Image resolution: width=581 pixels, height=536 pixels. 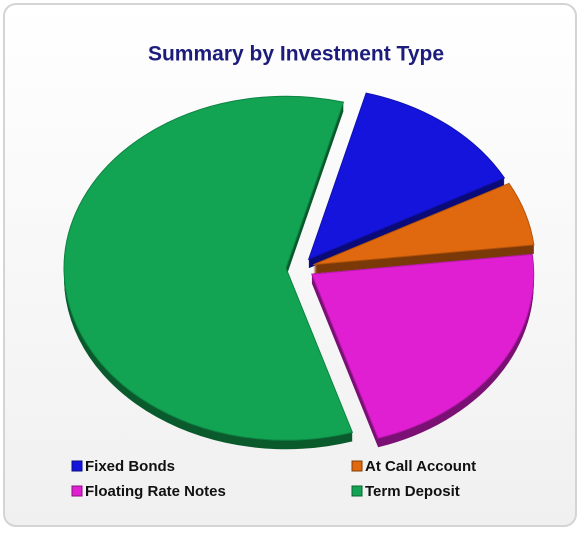 What do you see at coordinates (130, 466) in the screenshot?
I see `legend-label: Fixed Bonds` at bounding box center [130, 466].